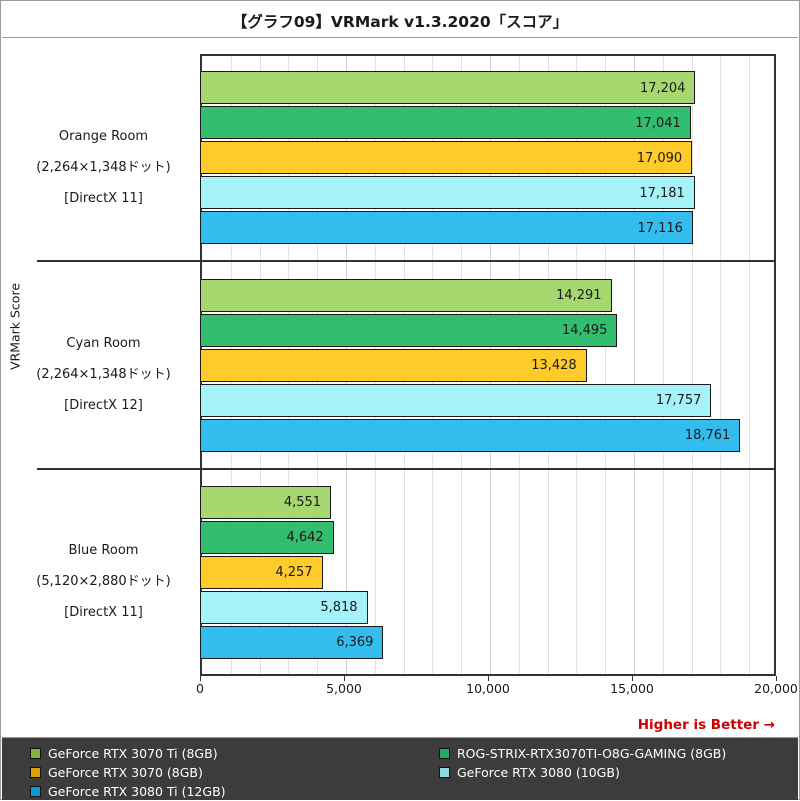 The image size is (800, 801). What do you see at coordinates (554, 365) in the screenshot?
I see `bar-value-label: 13,428` at bounding box center [554, 365].